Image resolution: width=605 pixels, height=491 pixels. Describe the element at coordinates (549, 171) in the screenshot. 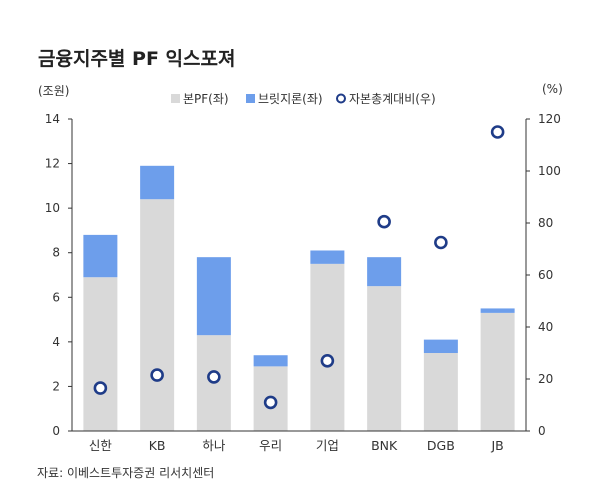

I see `right-tick-label: 100` at that location.